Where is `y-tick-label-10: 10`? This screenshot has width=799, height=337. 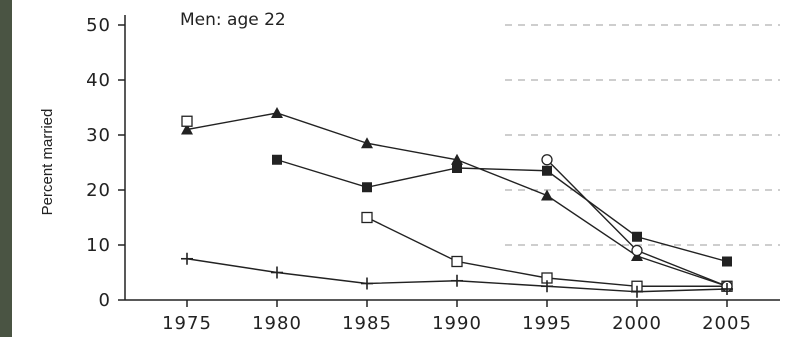
y-tick-label-10: 10 is located at coordinates (98, 245).